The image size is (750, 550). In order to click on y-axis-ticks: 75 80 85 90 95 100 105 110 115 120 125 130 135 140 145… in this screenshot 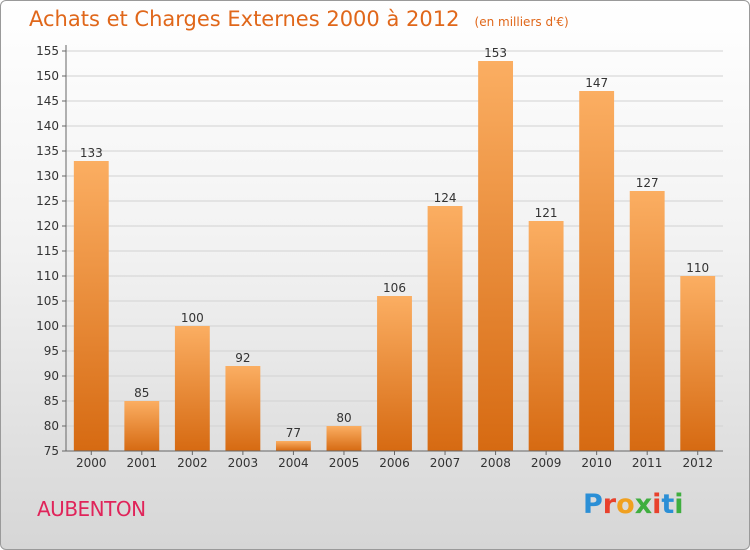, I will do `click(51, 251)`.